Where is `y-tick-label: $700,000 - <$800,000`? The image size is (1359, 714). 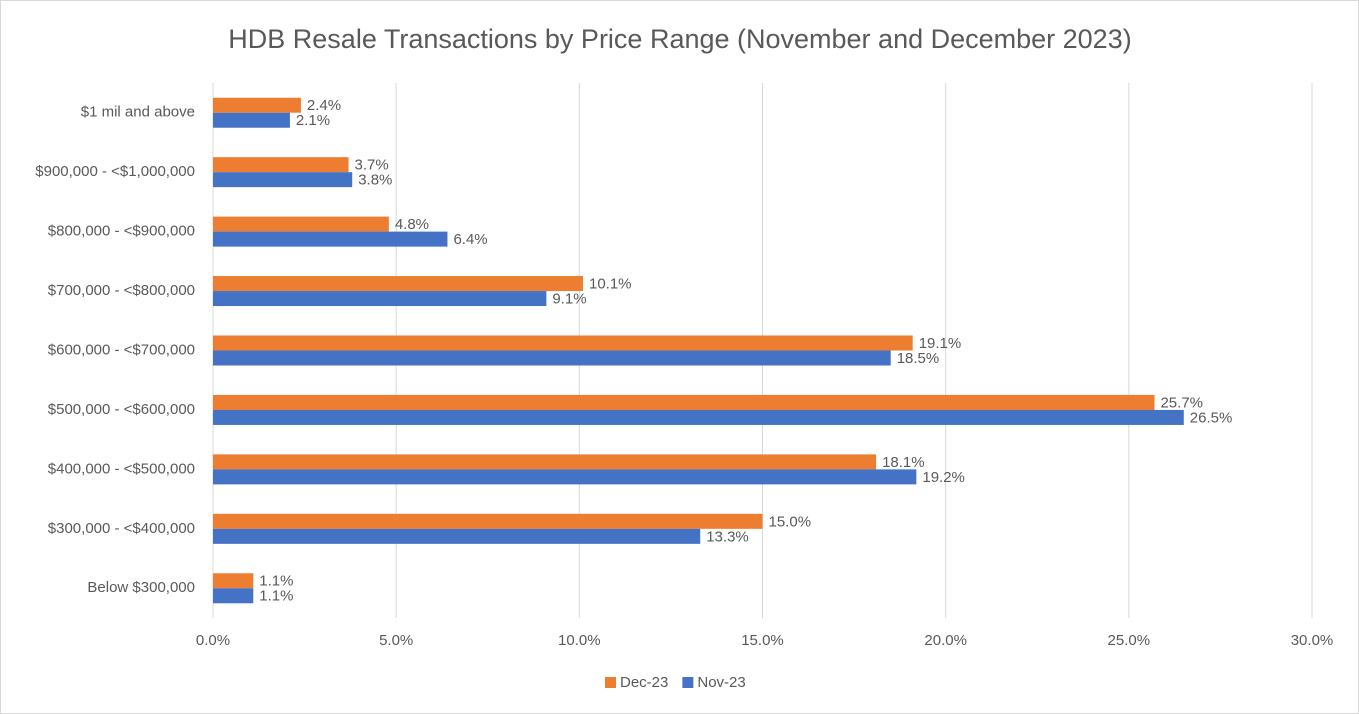
y-tick-label: $700,000 - <$800,000 is located at coordinates (121, 290).